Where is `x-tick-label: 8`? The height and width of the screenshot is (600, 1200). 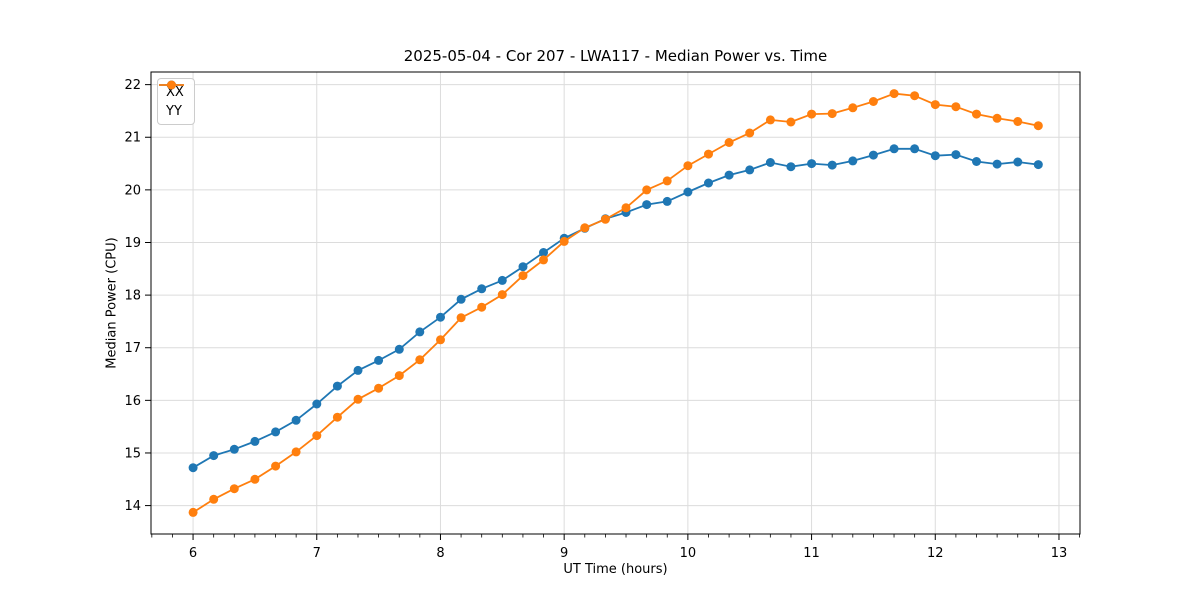 x-tick-label: 8 is located at coordinates (440, 553).